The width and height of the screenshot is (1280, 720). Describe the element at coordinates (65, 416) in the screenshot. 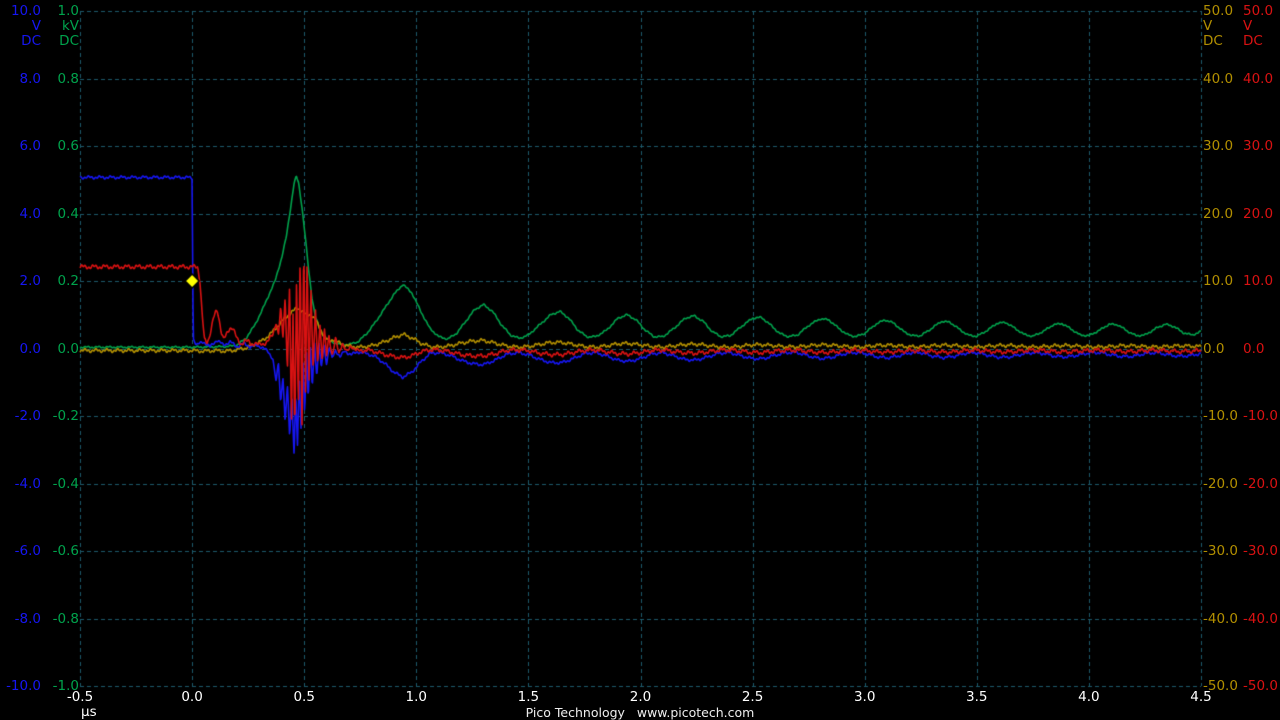

I see `green-channel-axis-tick-label: -0.2` at that location.